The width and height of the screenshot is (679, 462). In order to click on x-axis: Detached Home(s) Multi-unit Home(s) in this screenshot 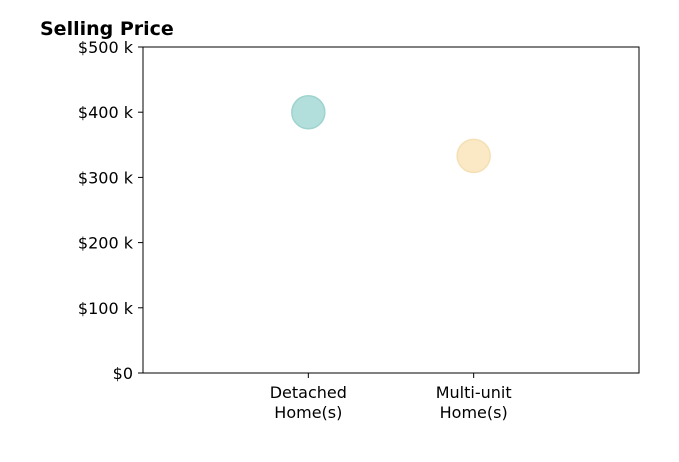, I will do `click(391, 397)`.